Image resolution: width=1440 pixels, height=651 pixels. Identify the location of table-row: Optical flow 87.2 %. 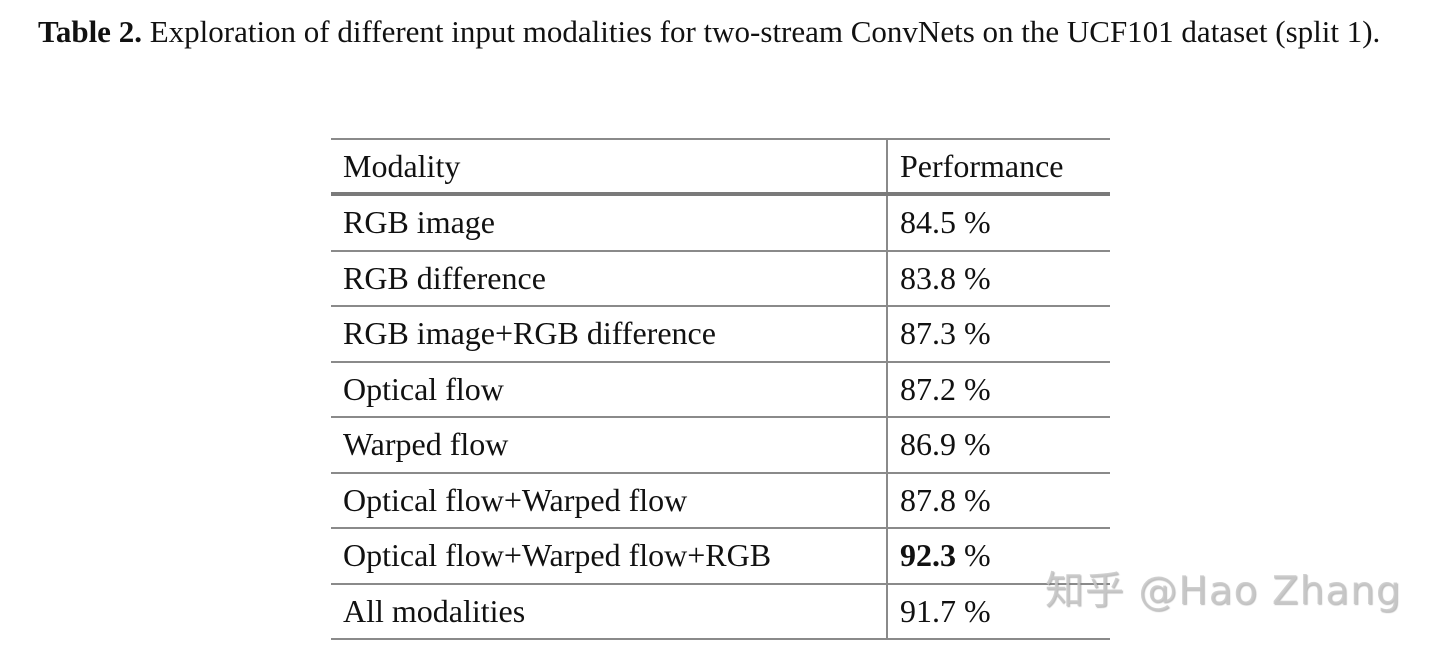
(720, 389).